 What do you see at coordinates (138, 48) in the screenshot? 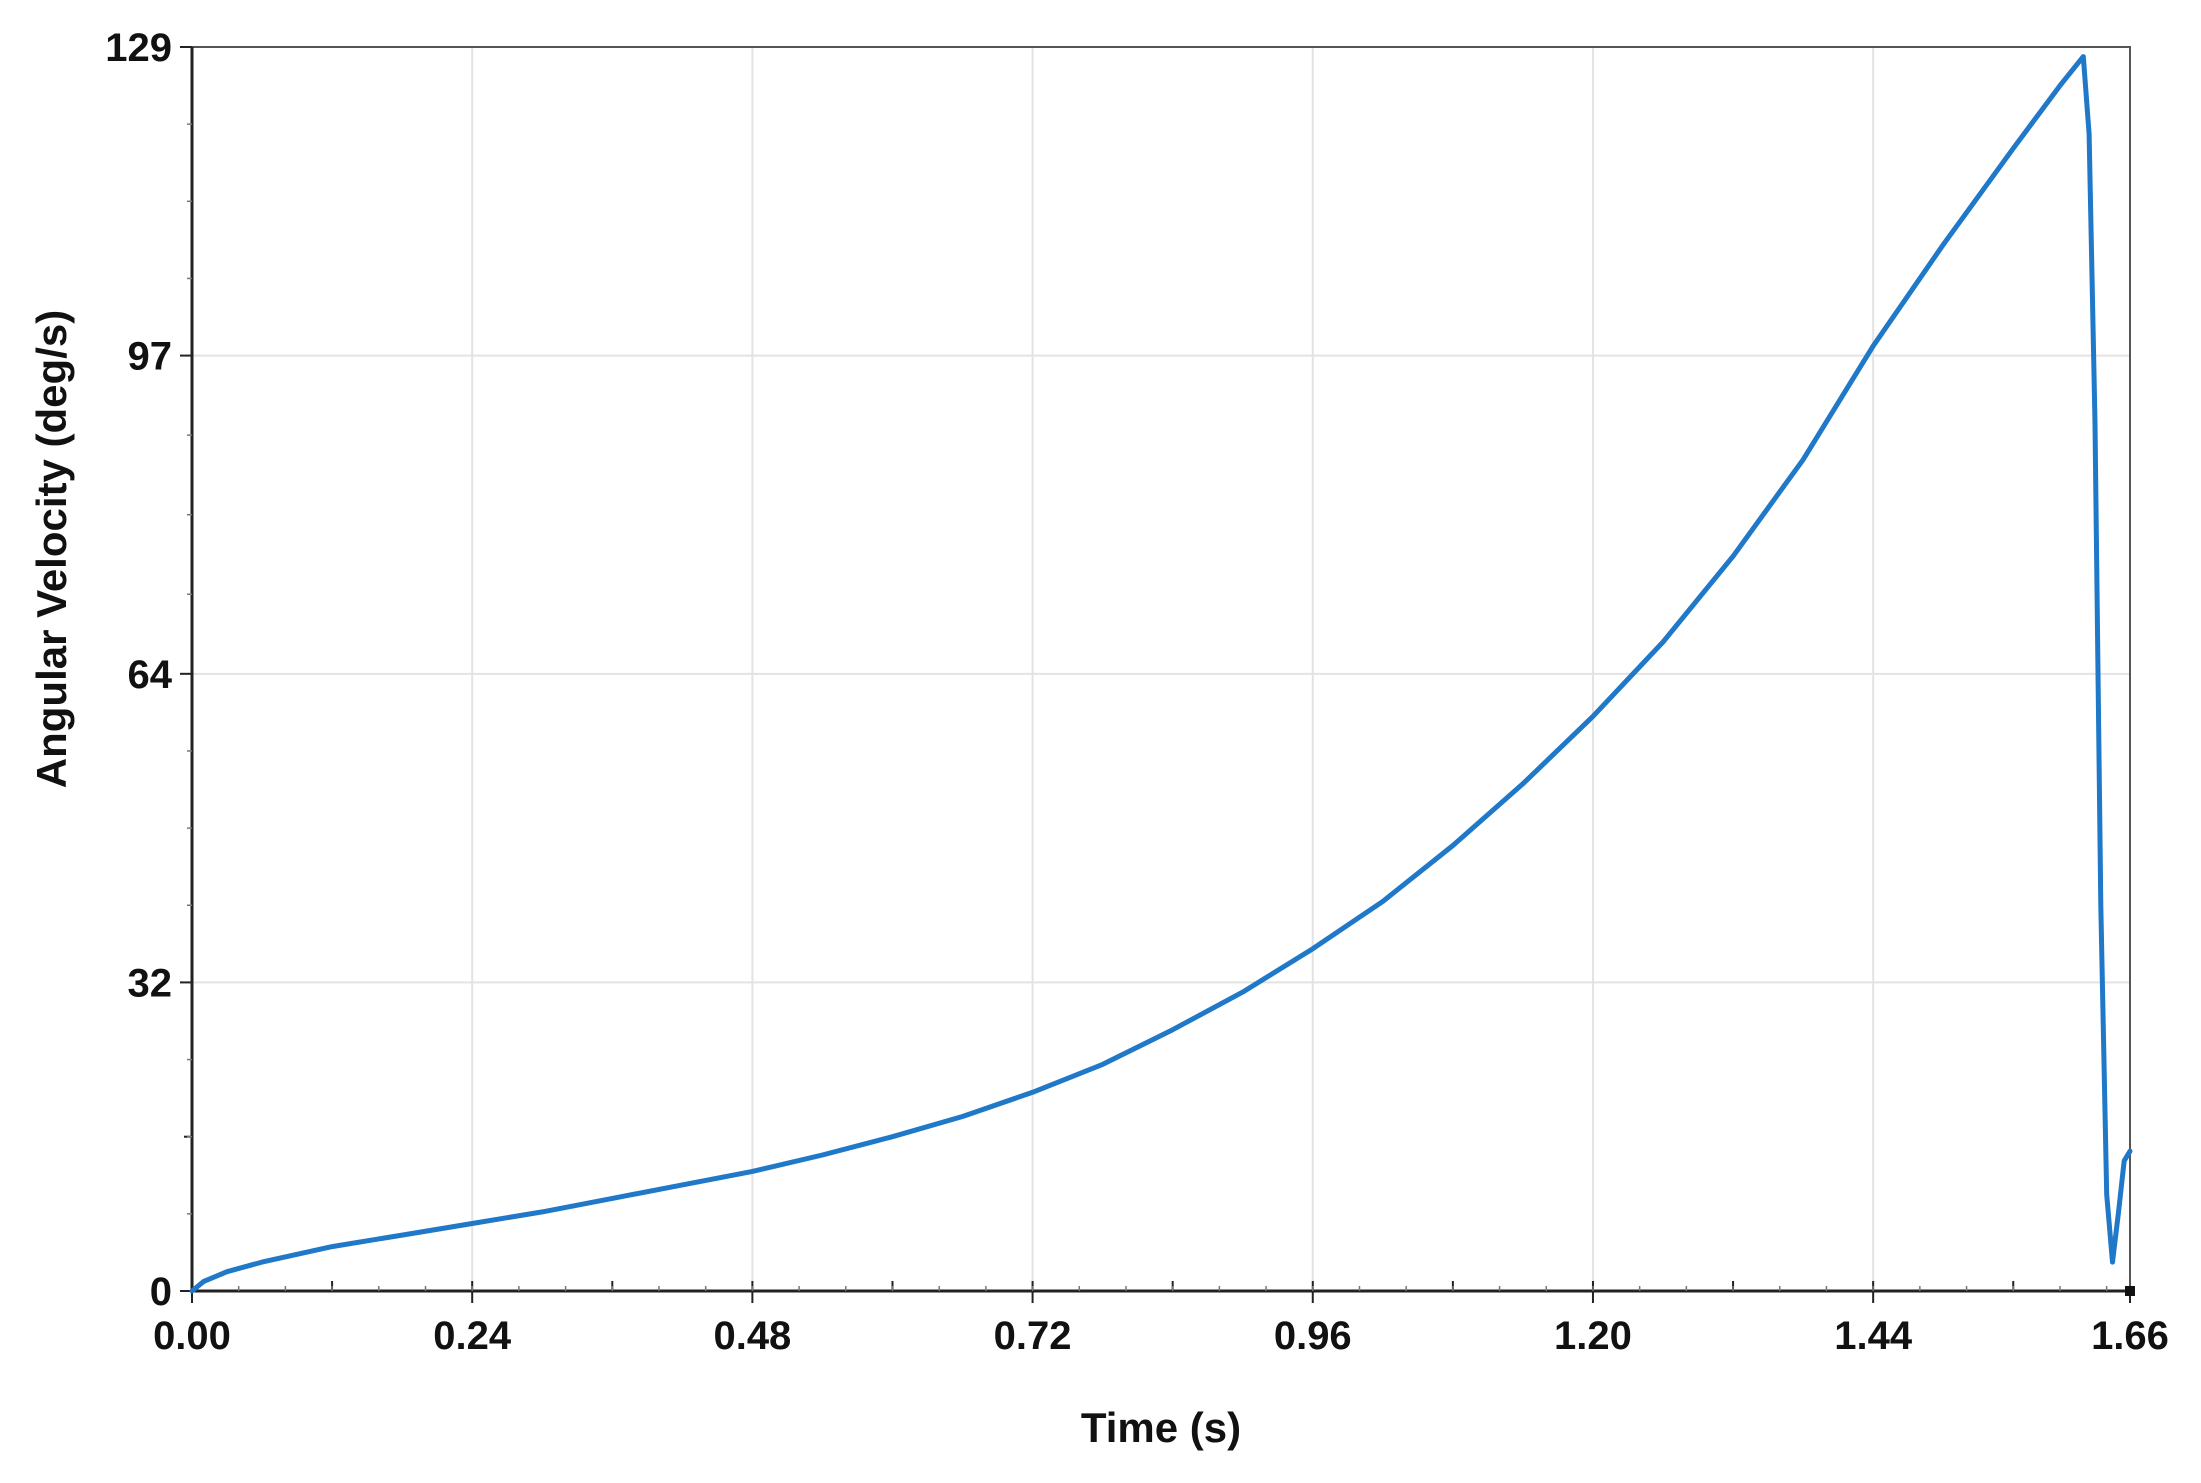
I see `y-tick-label: 129` at bounding box center [138, 48].